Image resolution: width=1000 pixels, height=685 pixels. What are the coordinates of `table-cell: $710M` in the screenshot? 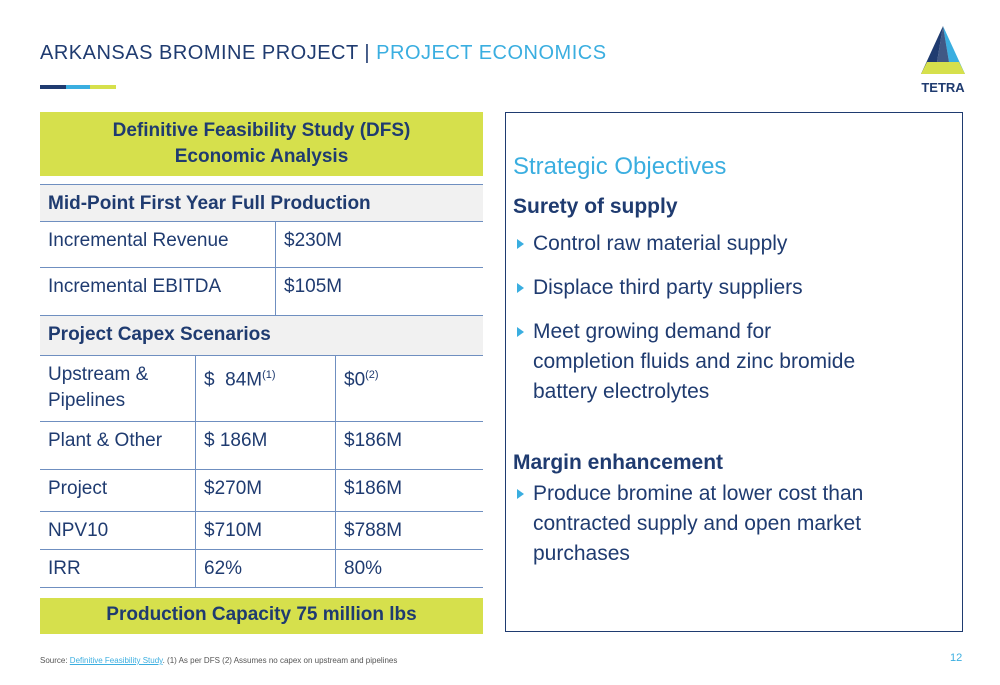 It's located at (266, 531).